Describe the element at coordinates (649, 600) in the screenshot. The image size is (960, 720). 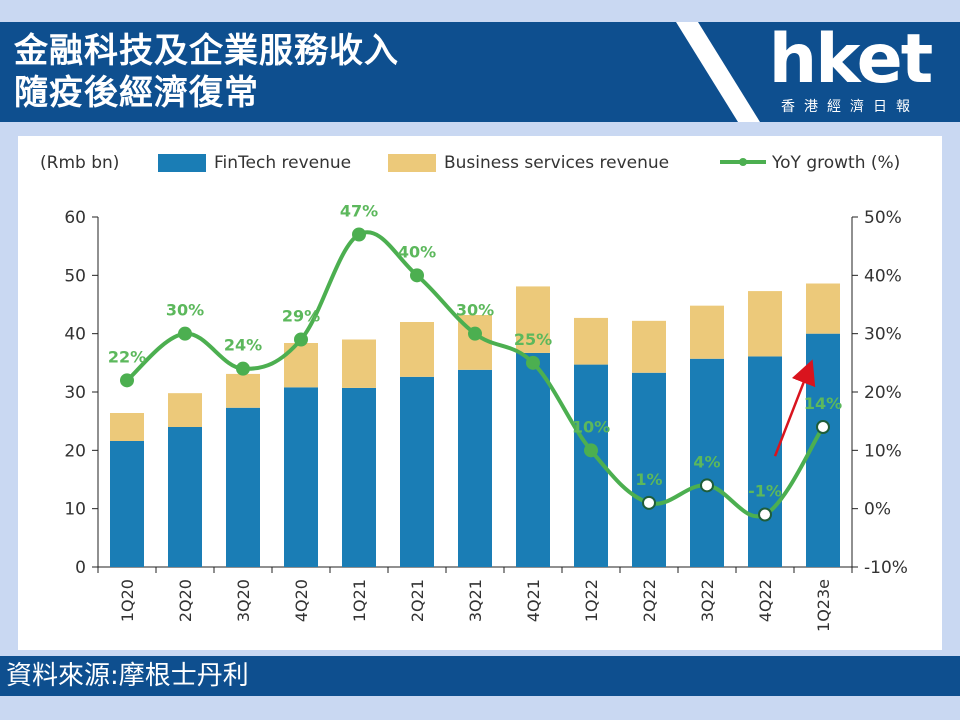
I see `x-tick-label: 2Q22` at that location.